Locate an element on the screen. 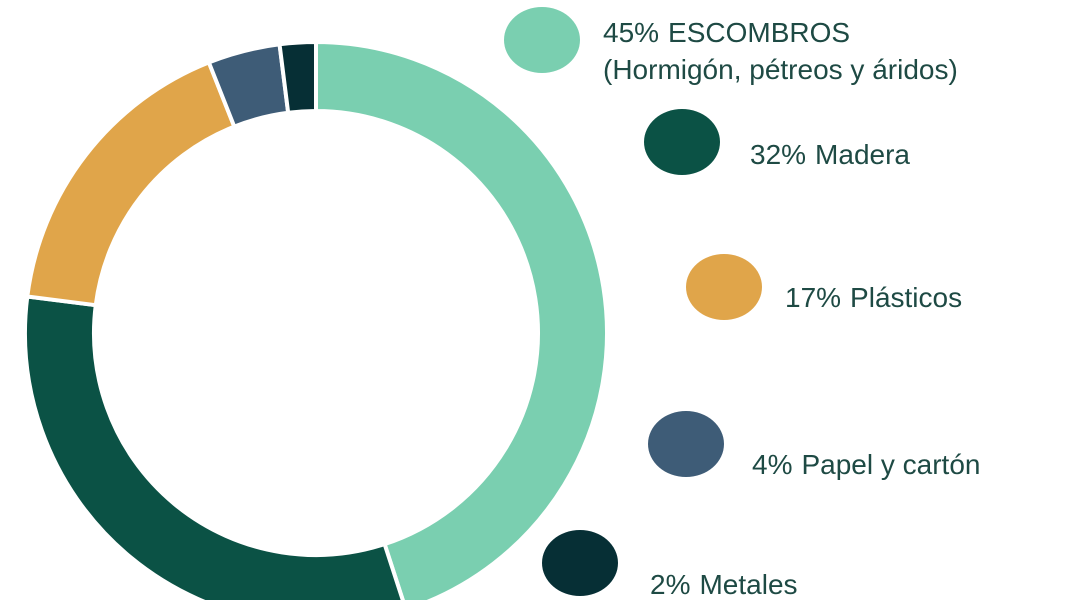  legend-name: Metales is located at coordinates (748, 584).